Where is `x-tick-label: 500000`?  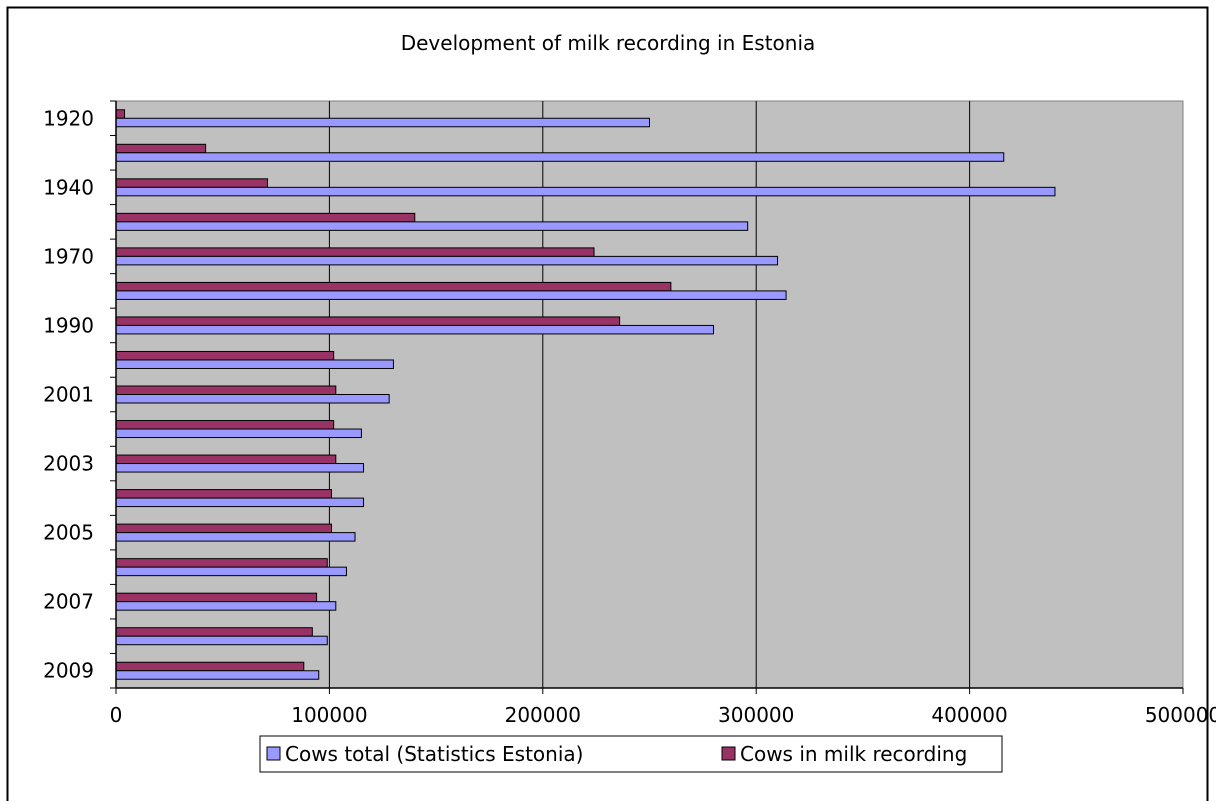
x-tick-label: 500000 is located at coordinates (1180, 715).